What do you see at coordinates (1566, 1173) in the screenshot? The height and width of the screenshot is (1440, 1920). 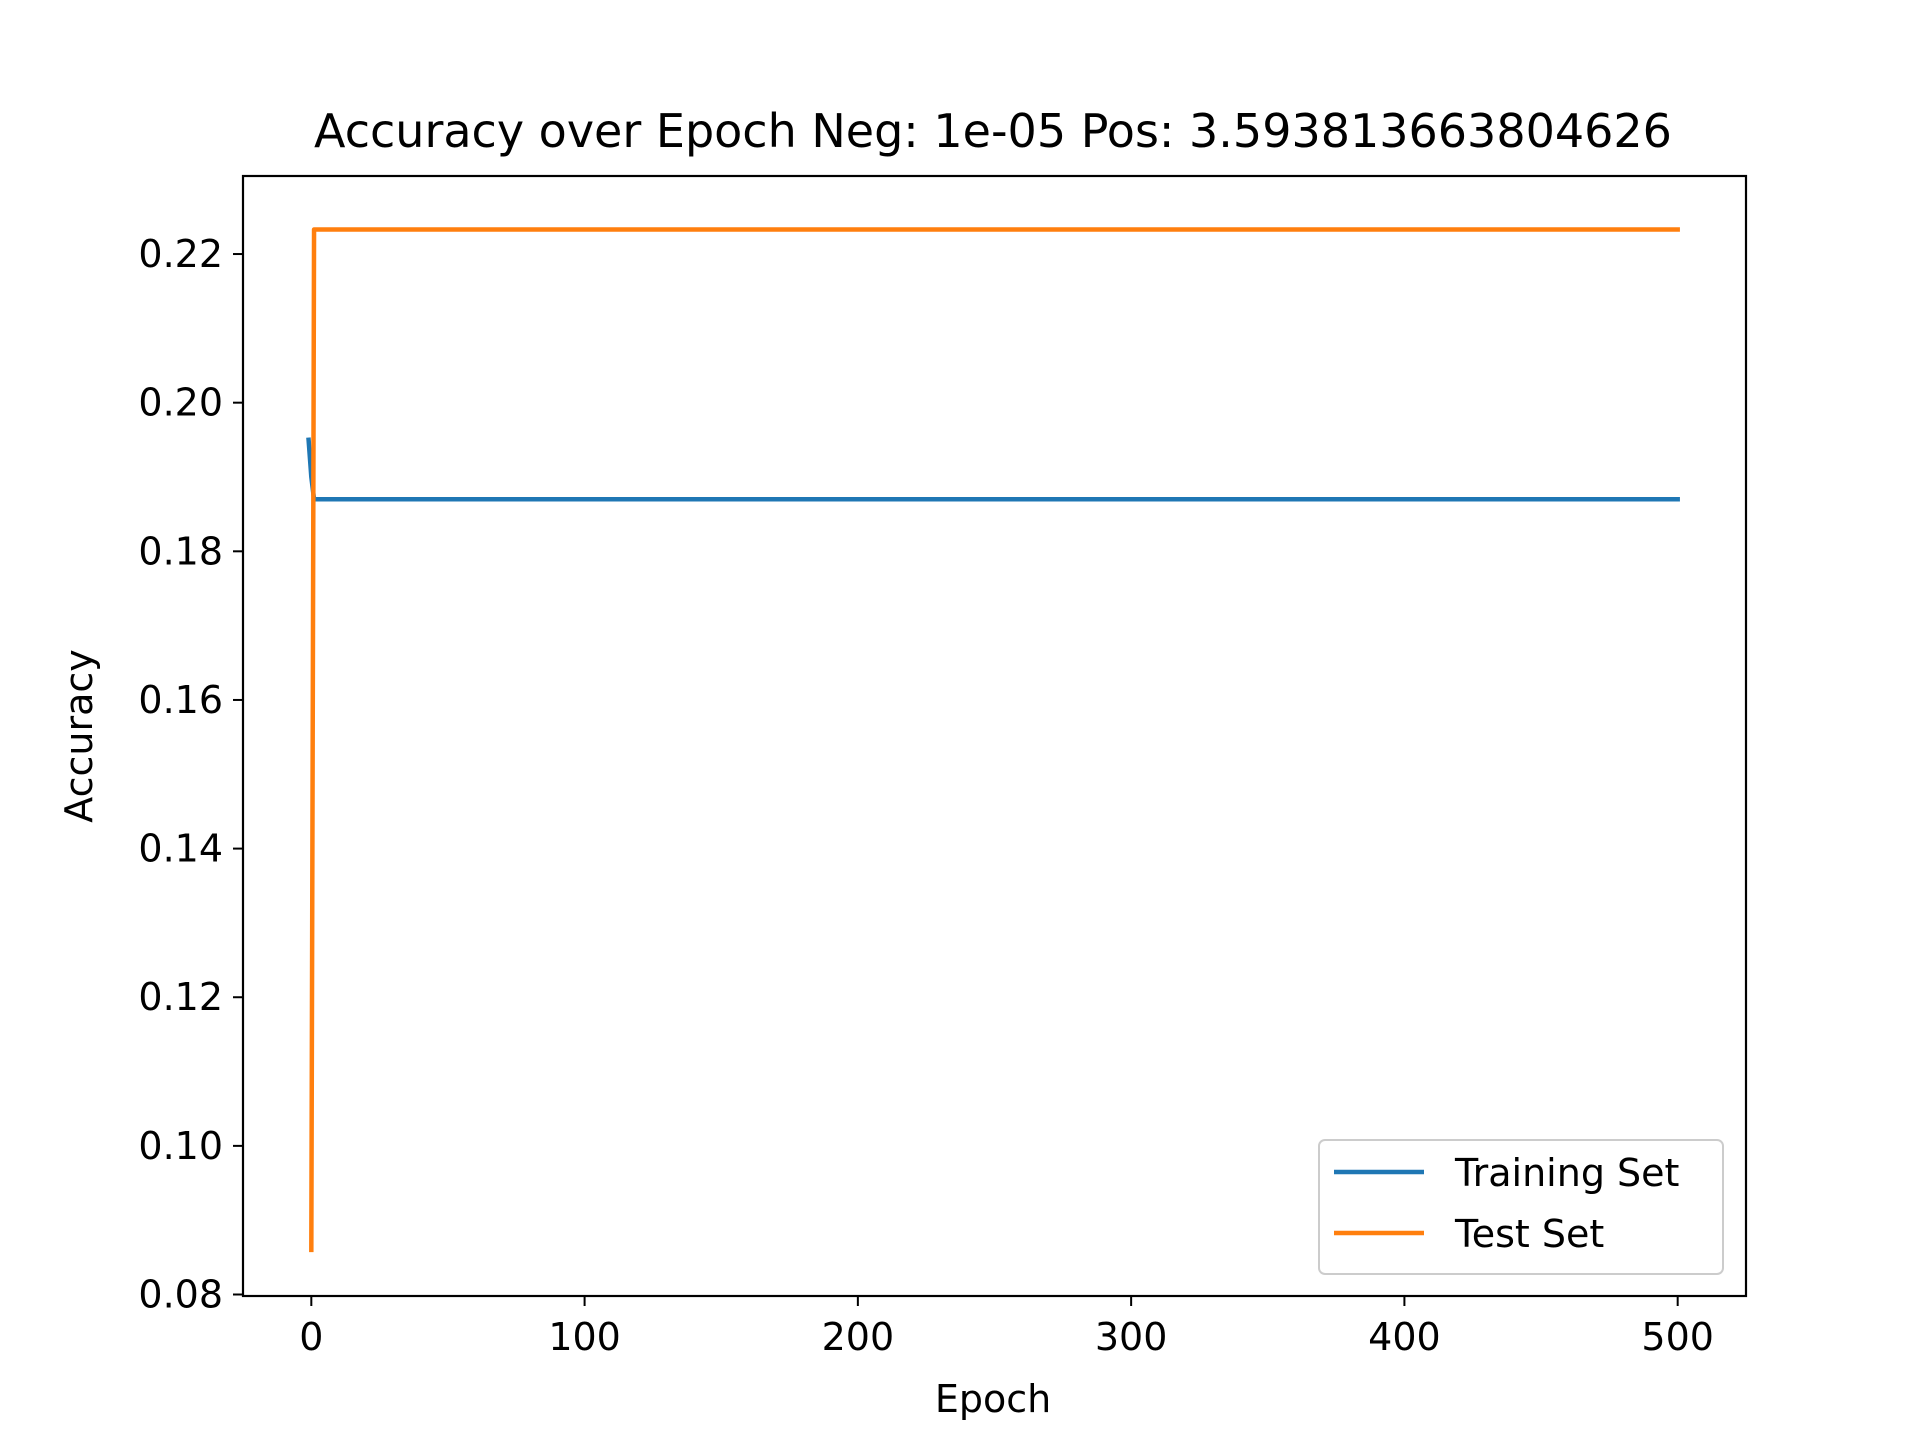 I see `legend-label-training-set: Training Set` at bounding box center [1566, 1173].